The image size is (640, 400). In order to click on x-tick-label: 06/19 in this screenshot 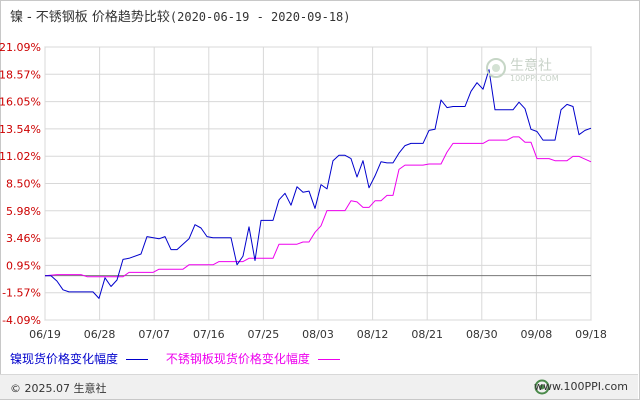, I will do `click(45, 334)`.